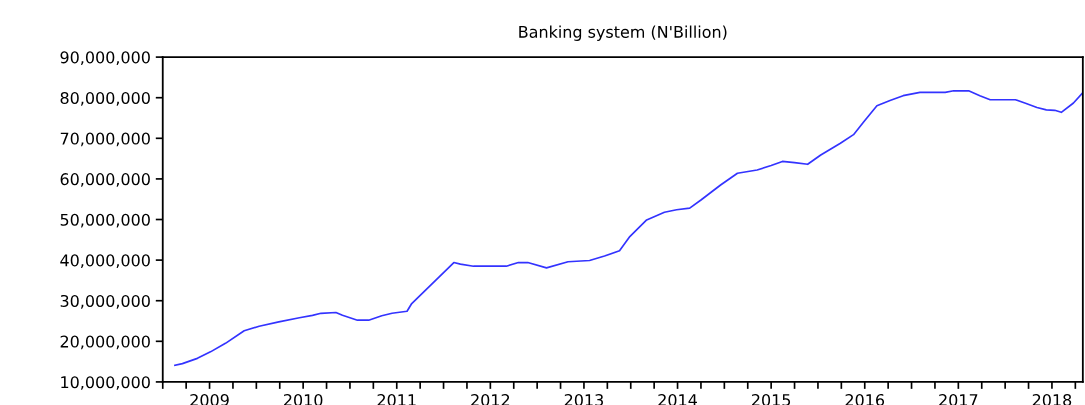 Image resolution: width=1085 pixels, height=405 pixels. I want to click on y-tick-label: 90,000,000, so click(105, 58).